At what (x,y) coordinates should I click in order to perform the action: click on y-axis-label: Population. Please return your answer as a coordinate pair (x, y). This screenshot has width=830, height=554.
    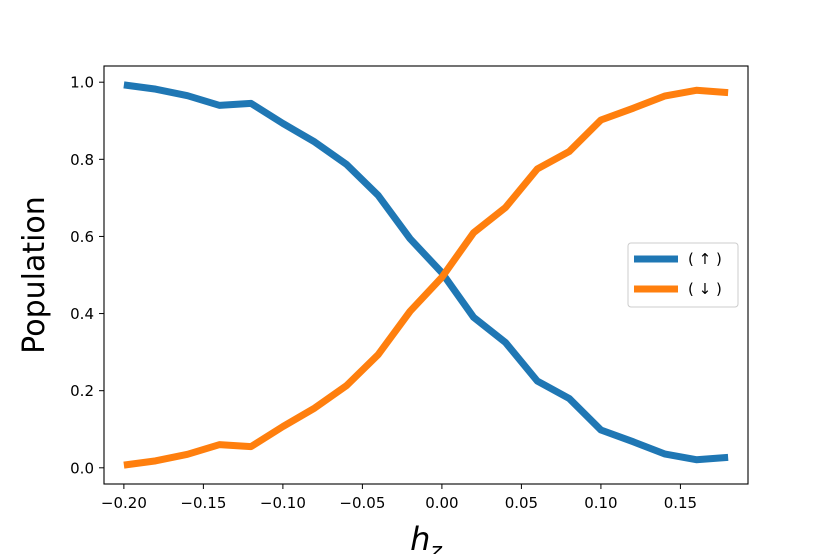
    Looking at the image, I should click on (34, 275).